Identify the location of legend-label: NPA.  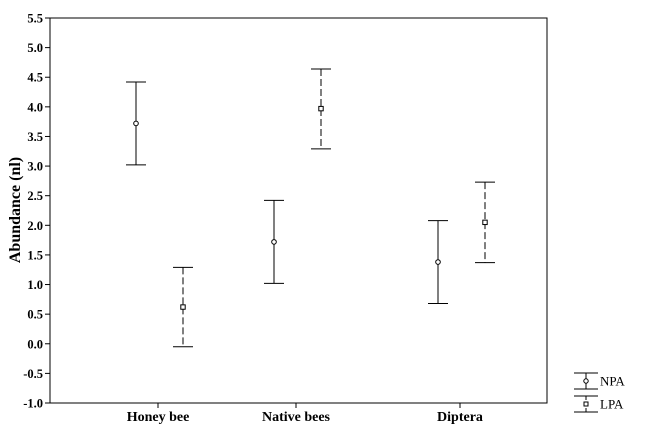
(612, 381).